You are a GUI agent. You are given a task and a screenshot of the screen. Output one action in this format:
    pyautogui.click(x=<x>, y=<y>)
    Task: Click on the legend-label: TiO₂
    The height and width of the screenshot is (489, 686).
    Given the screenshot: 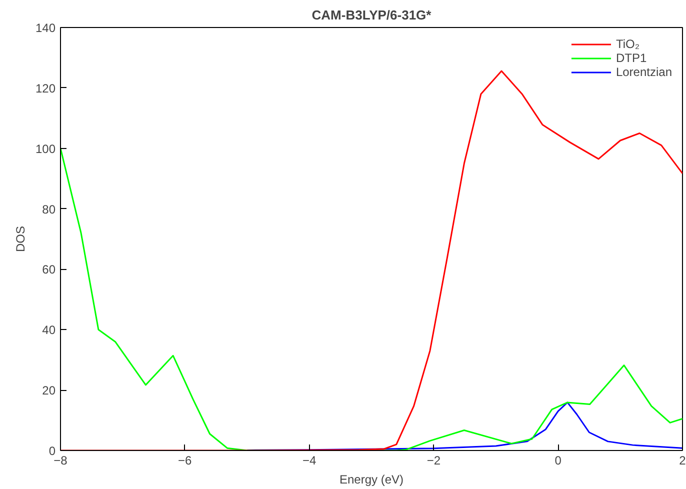 What is the action you would take?
    pyautogui.click(x=628, y=44)
    